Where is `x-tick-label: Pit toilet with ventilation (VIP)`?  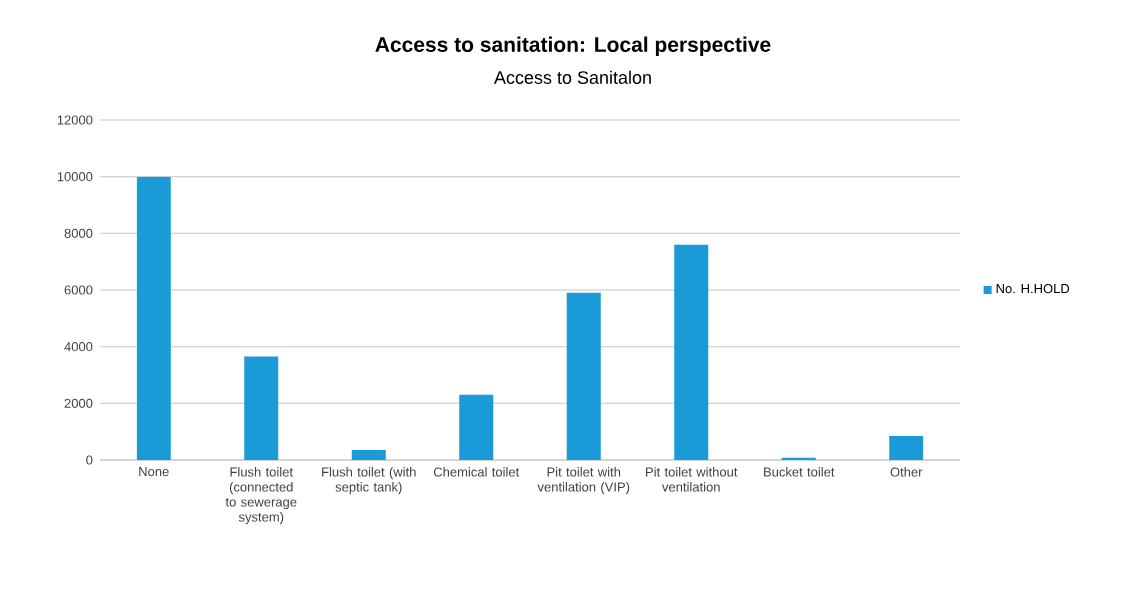
x-tick-label: Pit toilet with ventilation (VIP) is located at coordinates (583, 481).